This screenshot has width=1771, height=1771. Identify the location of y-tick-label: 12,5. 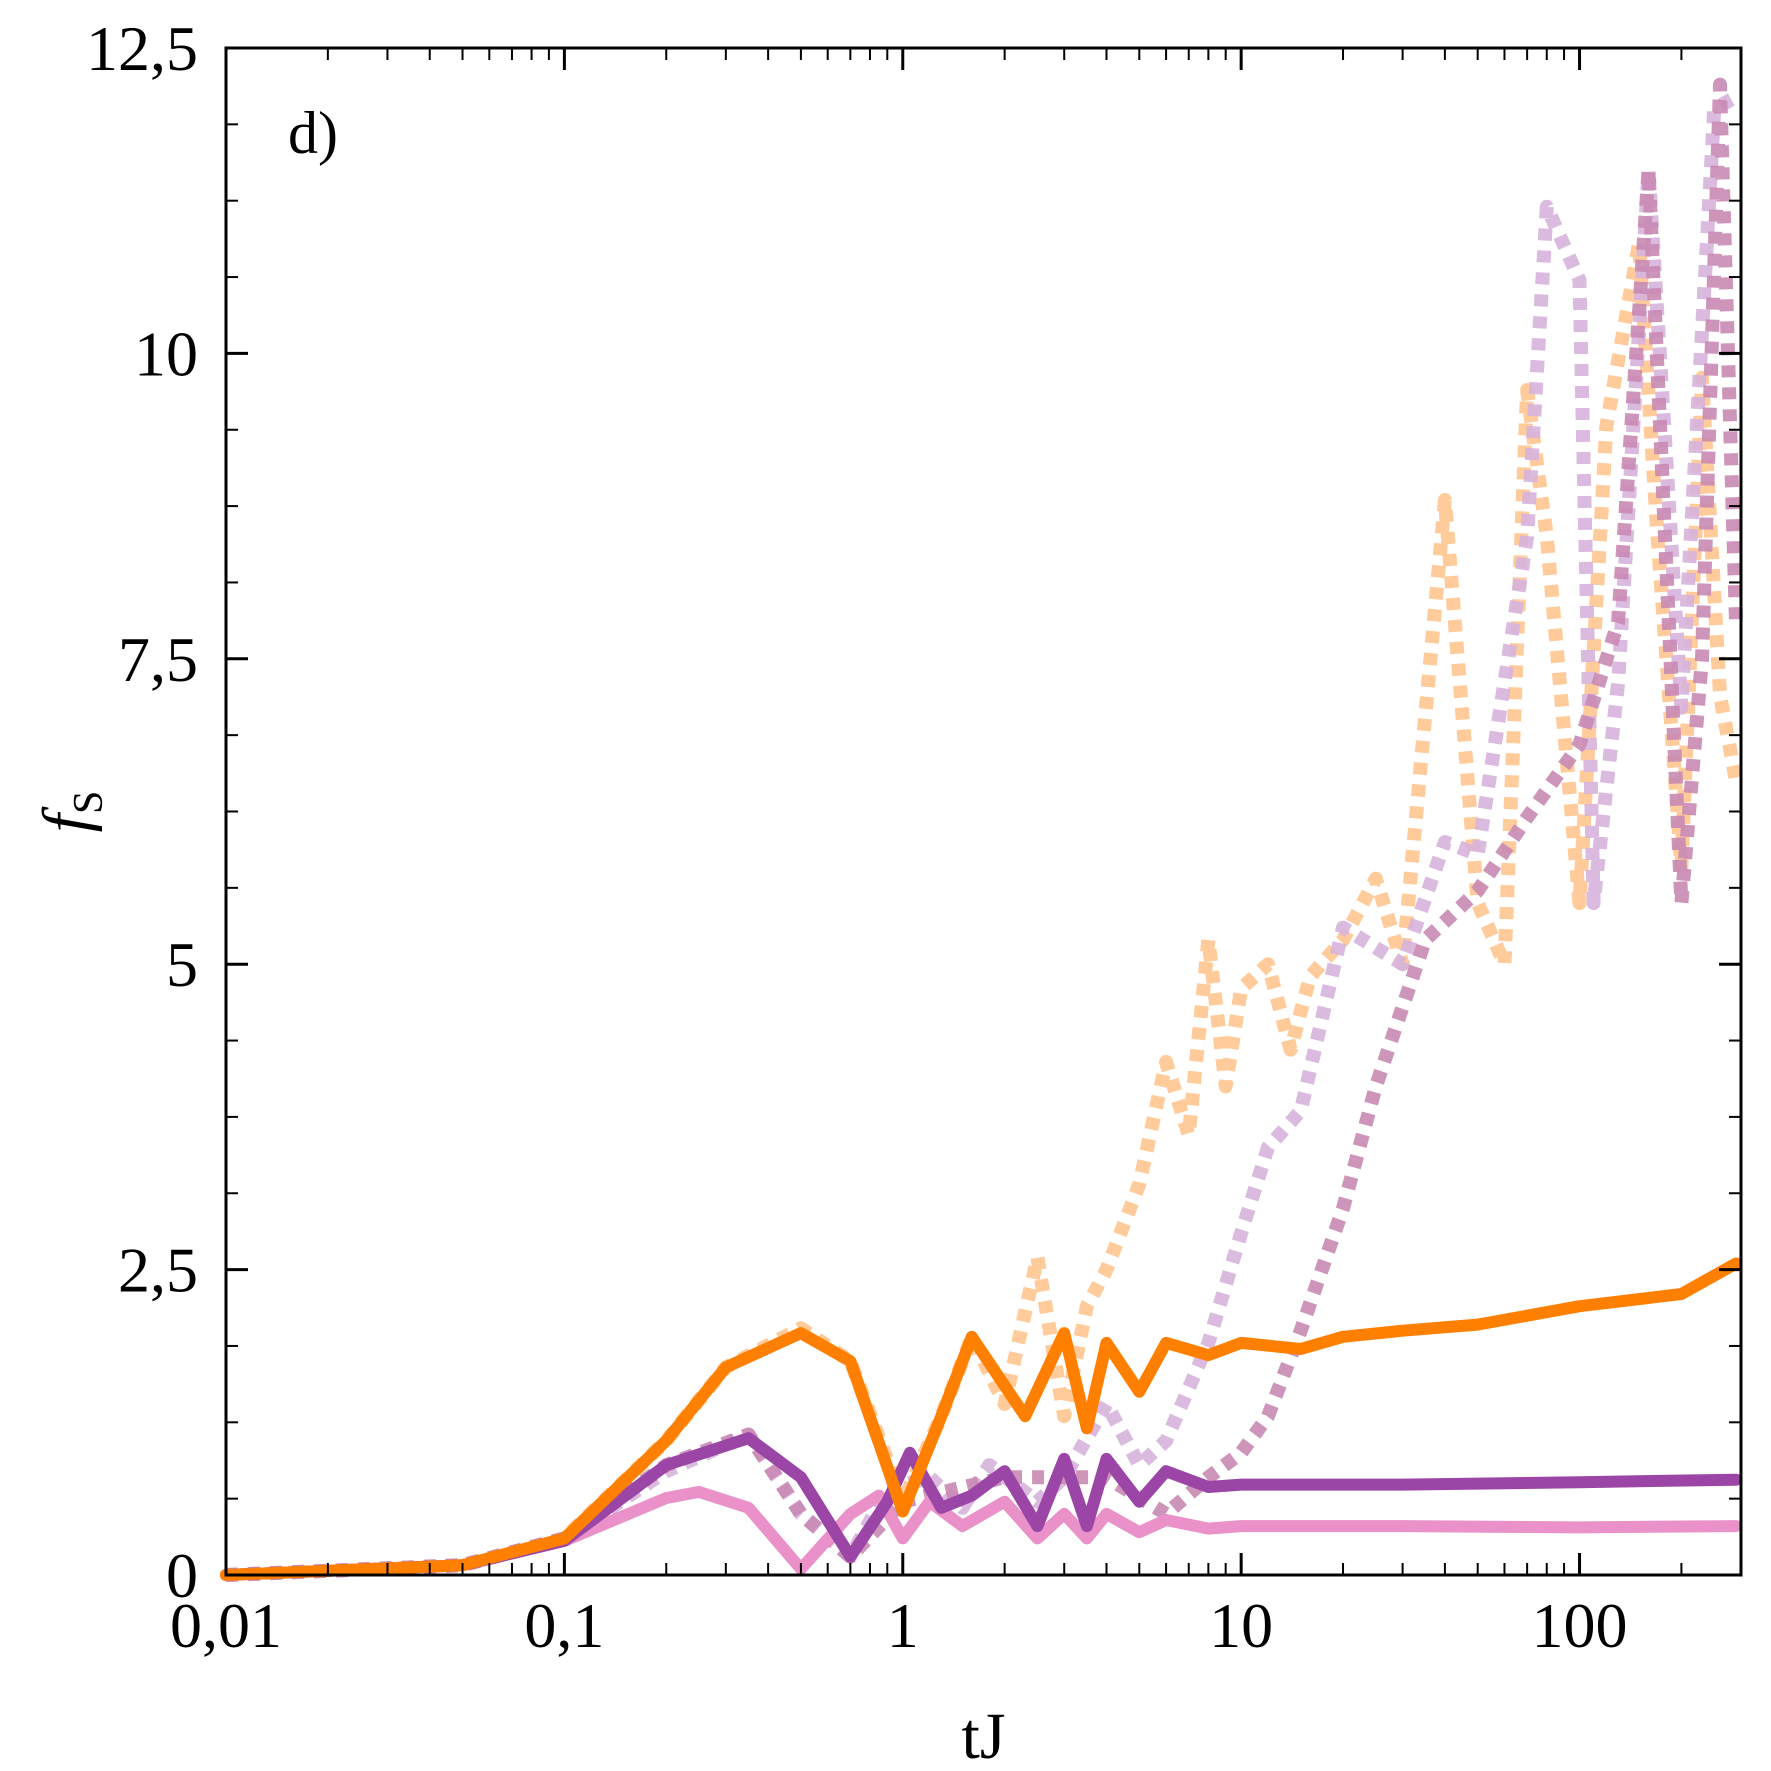
(142, 48).